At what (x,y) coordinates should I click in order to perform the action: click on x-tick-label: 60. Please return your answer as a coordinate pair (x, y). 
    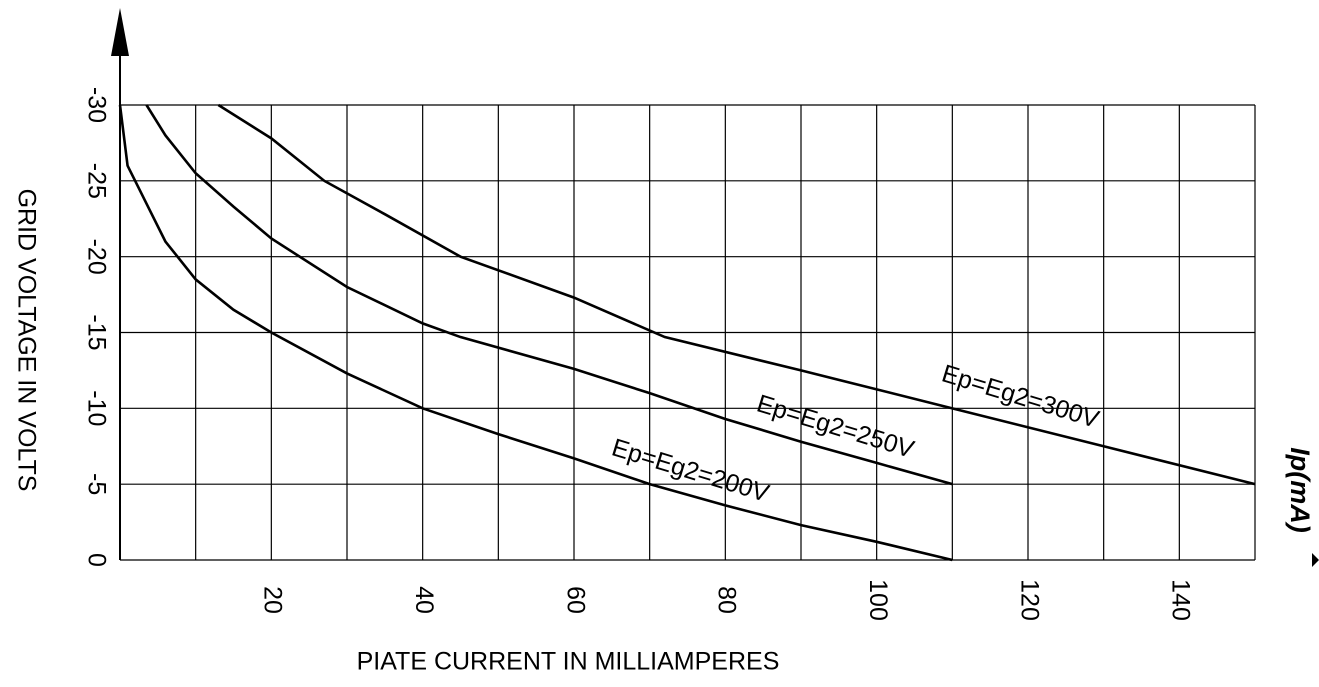
    Looking at the image, I should click on (575, 600).